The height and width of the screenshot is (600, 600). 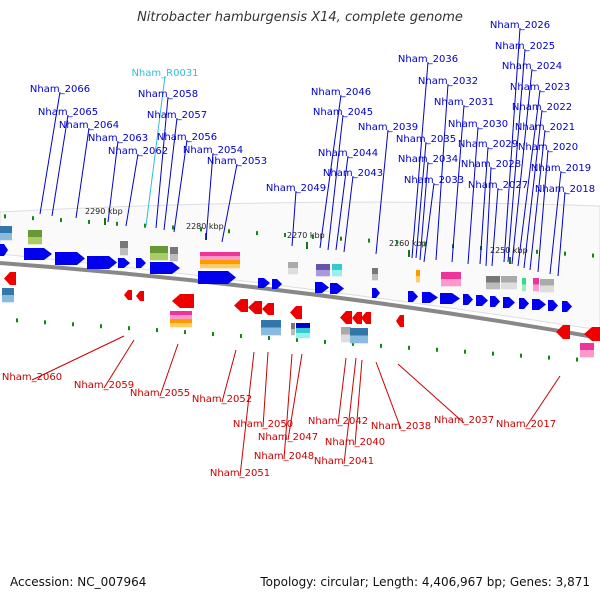 What do you see at coordinates (532, 66) in the screenshot?
I see `forward-gene-label: Nham_2024` at bounding box center [532, 66].